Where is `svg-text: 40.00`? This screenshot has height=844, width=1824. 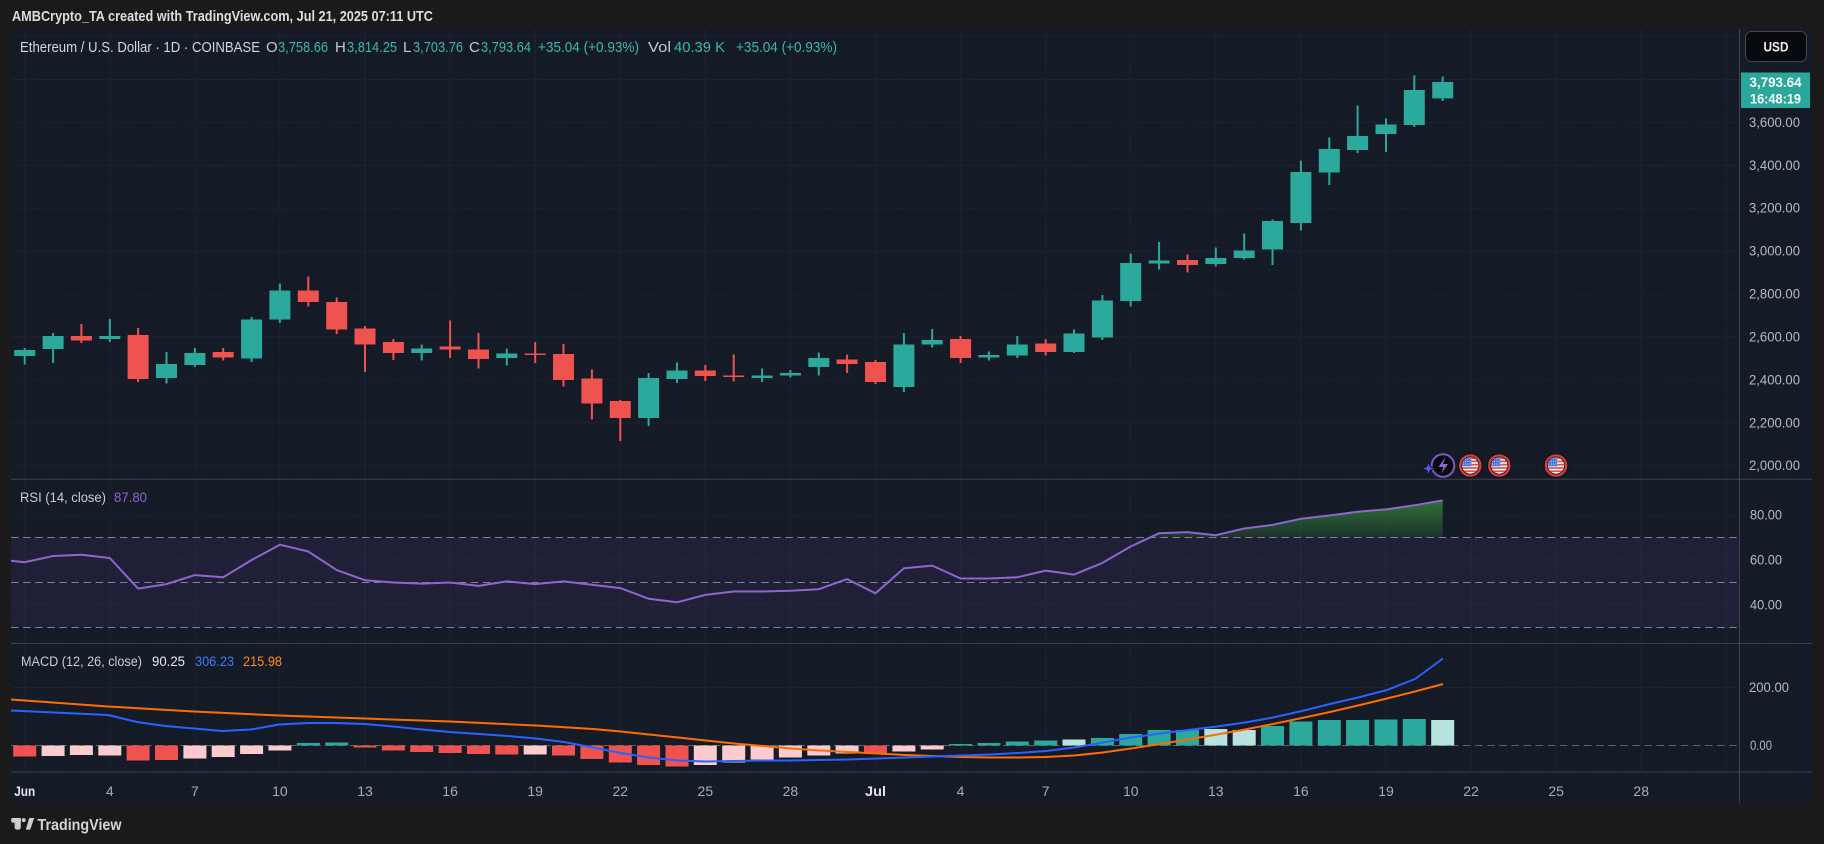 svg-text: 40.00 is located at coordinates (1766, 605).